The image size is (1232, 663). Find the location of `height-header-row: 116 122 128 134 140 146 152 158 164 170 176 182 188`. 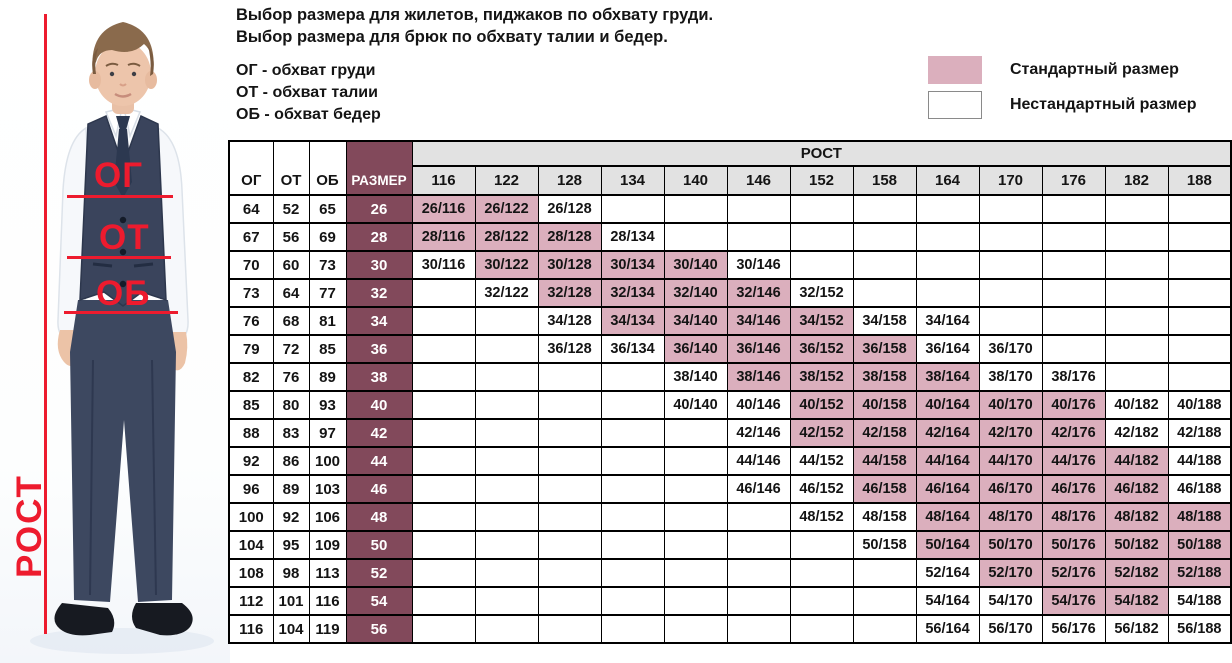

height-header-row: 116 122 128 134 140 146 152 158 164 170 176 182 188 is located at coordinates (730, 180).